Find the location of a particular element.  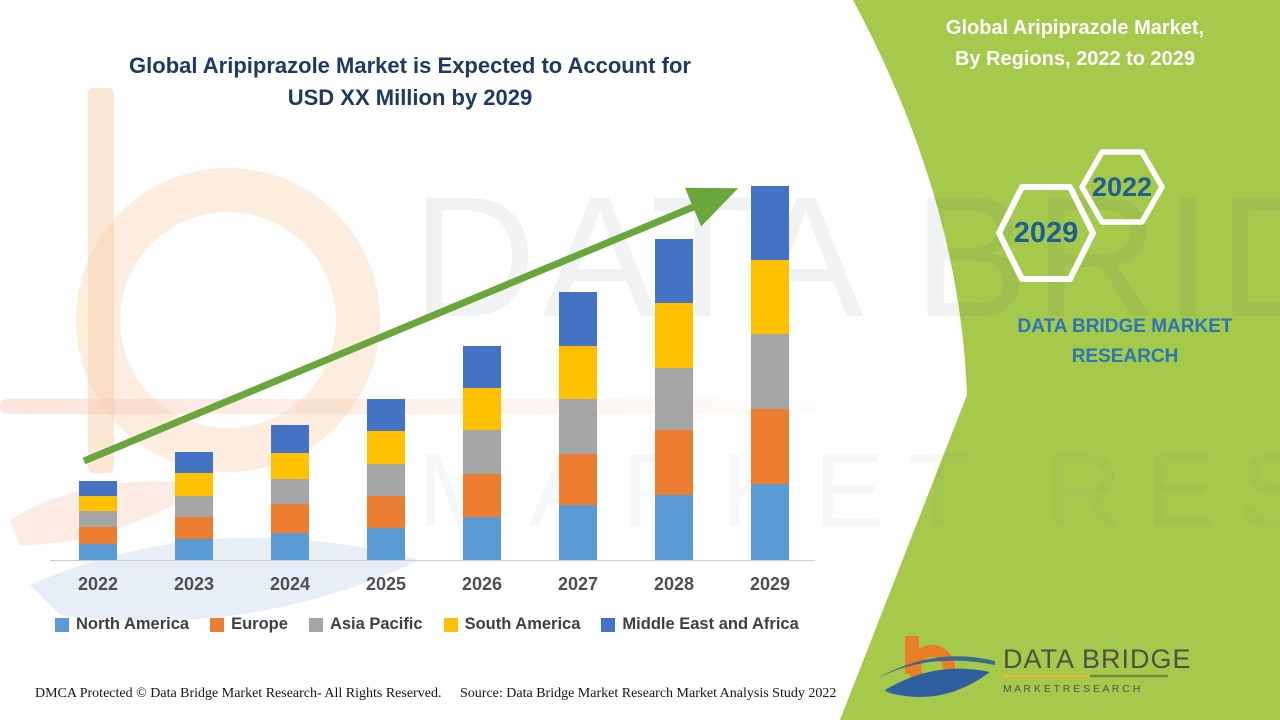

bar-segment-europe-2026 is located at coordinates (482, 495).